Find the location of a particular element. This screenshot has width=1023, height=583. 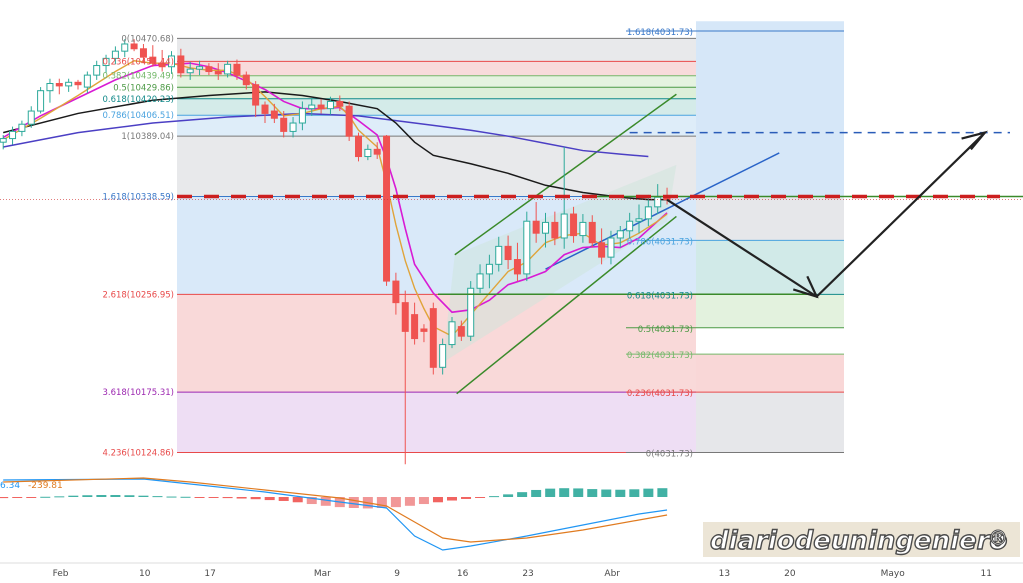

fib-projection-label: 0.236(4031.73) is located at coordinates (660, 394).